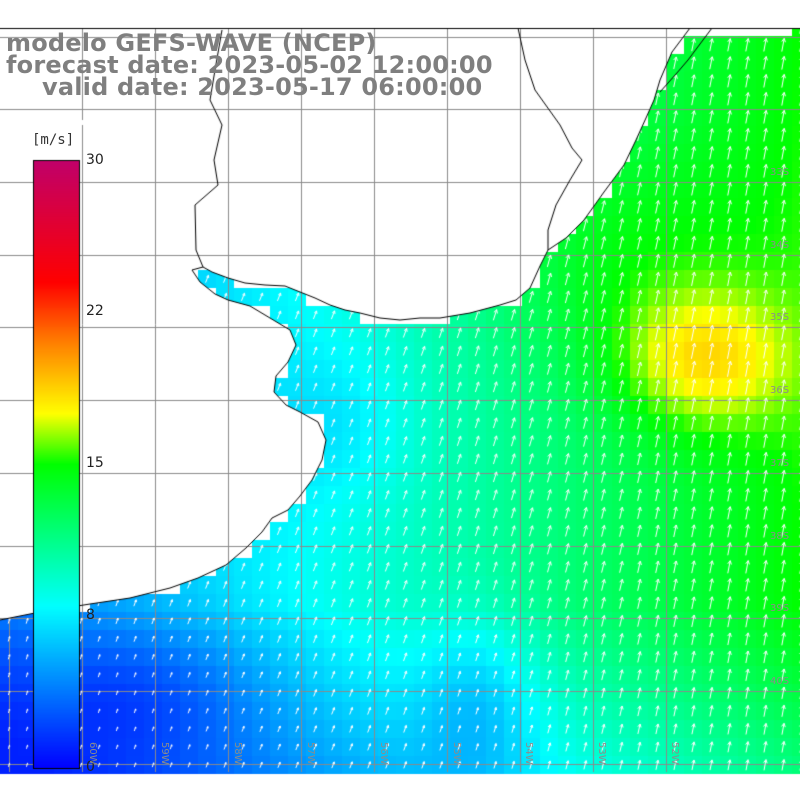 This screenshot has height=800, width=800. What do you see at coordinates (90, 767) in the screenshot?
I see `colorbar-tick-0: 0` at bounding box center [90, 767].